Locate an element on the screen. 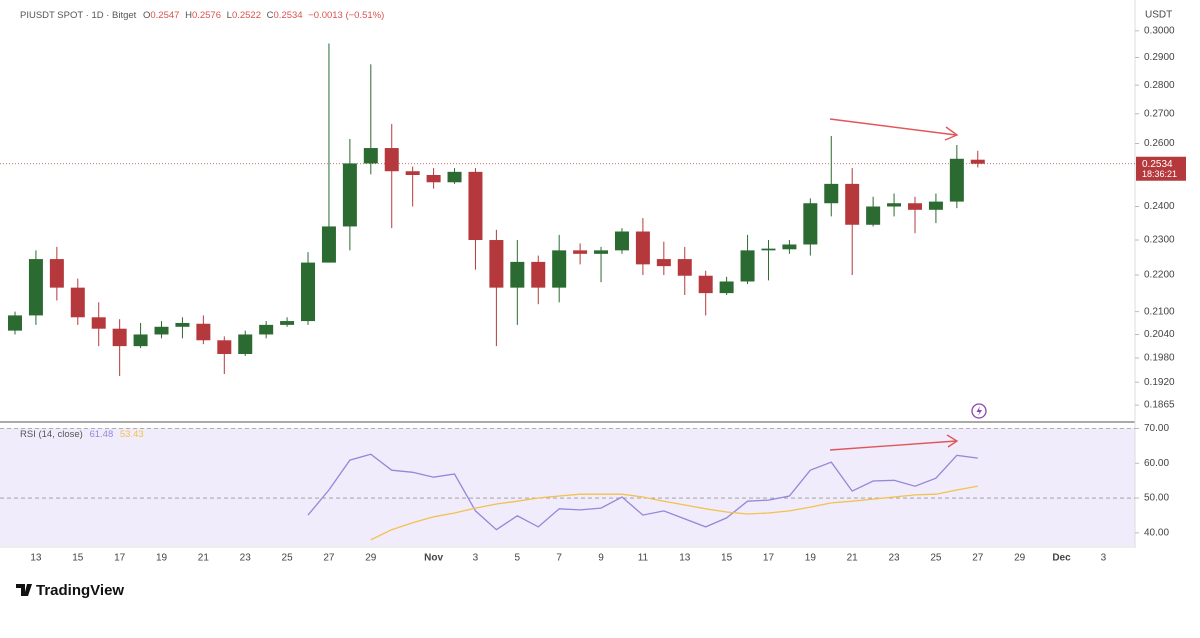 The height and width of the screenshot is (638, 1200). y-tick-label: 0.2600 is located at coordinates (1159, 143).